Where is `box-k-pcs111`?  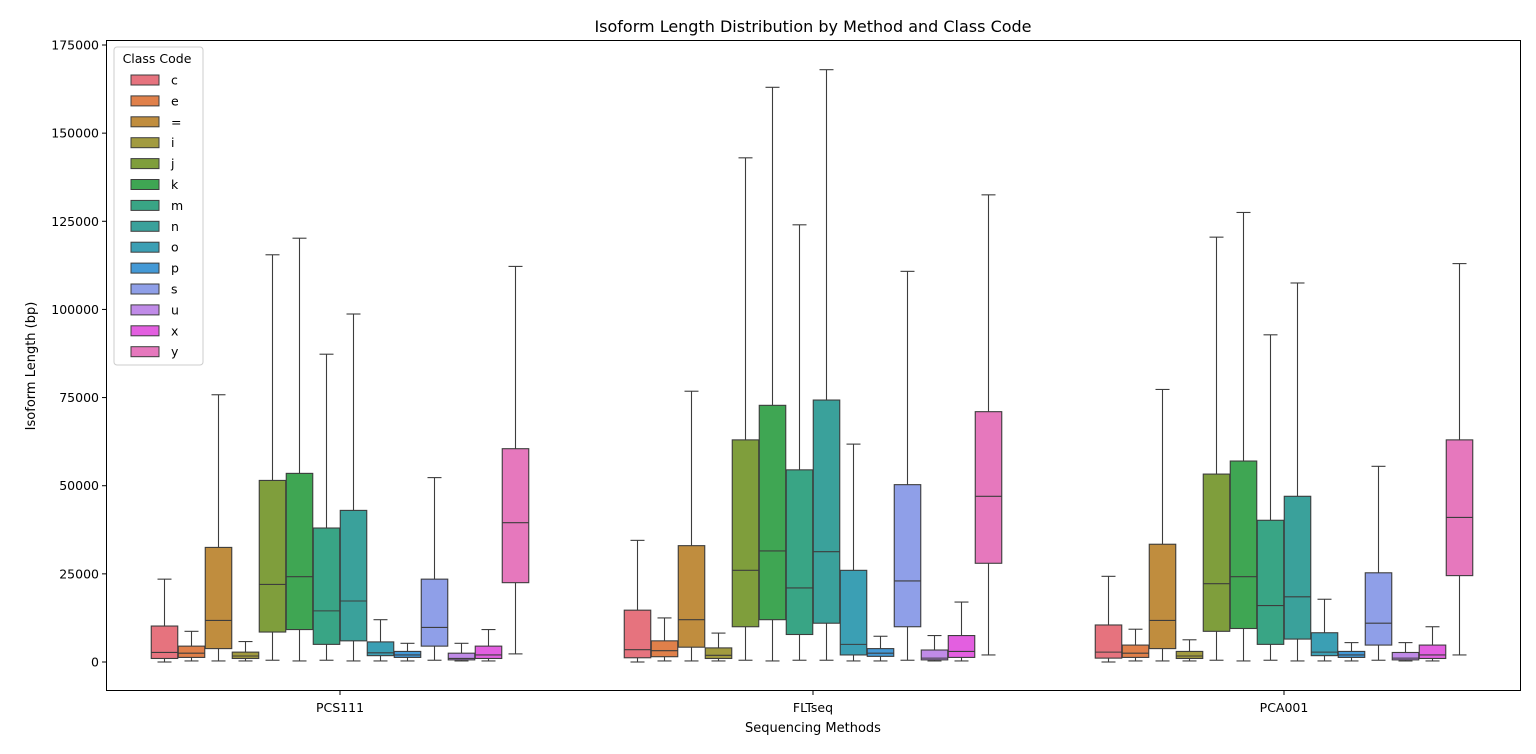 box-k-pcs111 is located at coordinates (299, 449).